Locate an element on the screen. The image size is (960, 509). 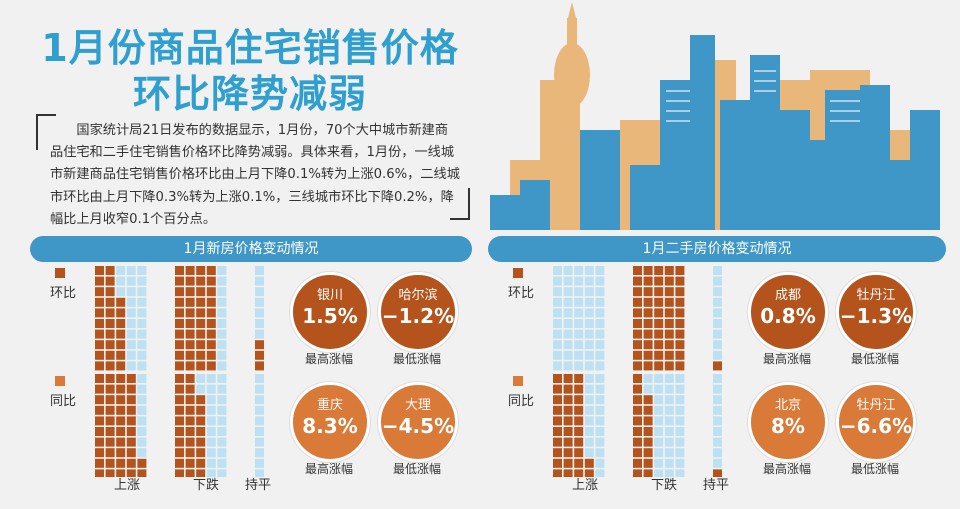
caption-second-huanbi-max: 最高涨幅 is located at coordinates (786, 359).